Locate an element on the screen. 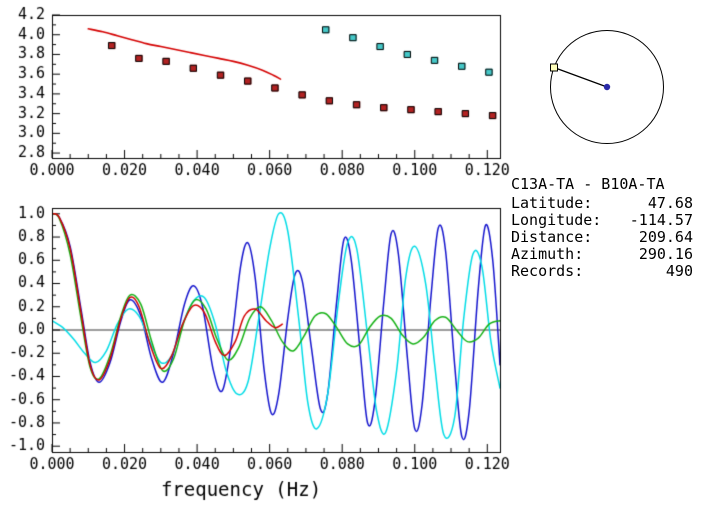 The width and height of the screenshot is (703, 519). azimuth-indicator is located at coordinates (607, 87).